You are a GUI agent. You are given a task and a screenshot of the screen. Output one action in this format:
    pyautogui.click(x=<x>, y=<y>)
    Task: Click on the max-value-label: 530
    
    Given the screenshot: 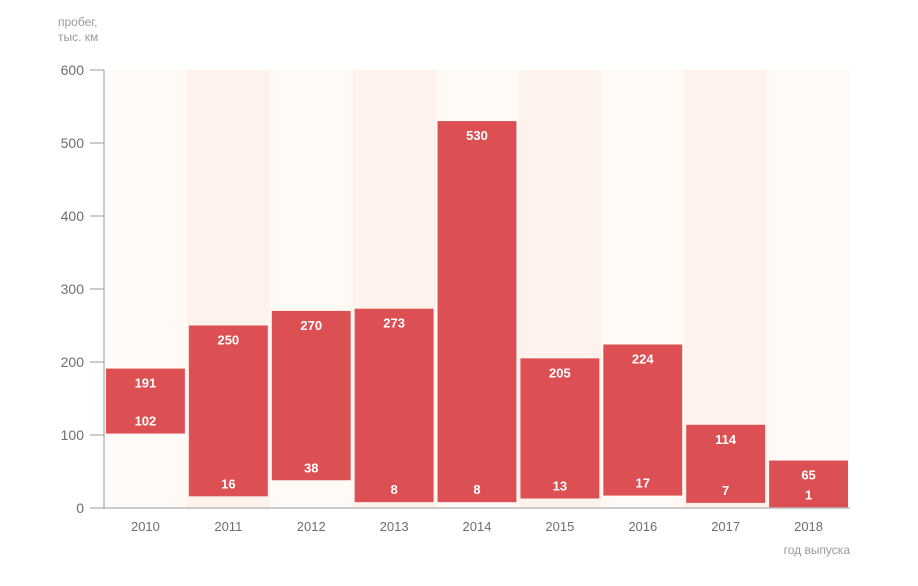 What is the action you would take?
    pyautogui.click(x=477, y=135)
    